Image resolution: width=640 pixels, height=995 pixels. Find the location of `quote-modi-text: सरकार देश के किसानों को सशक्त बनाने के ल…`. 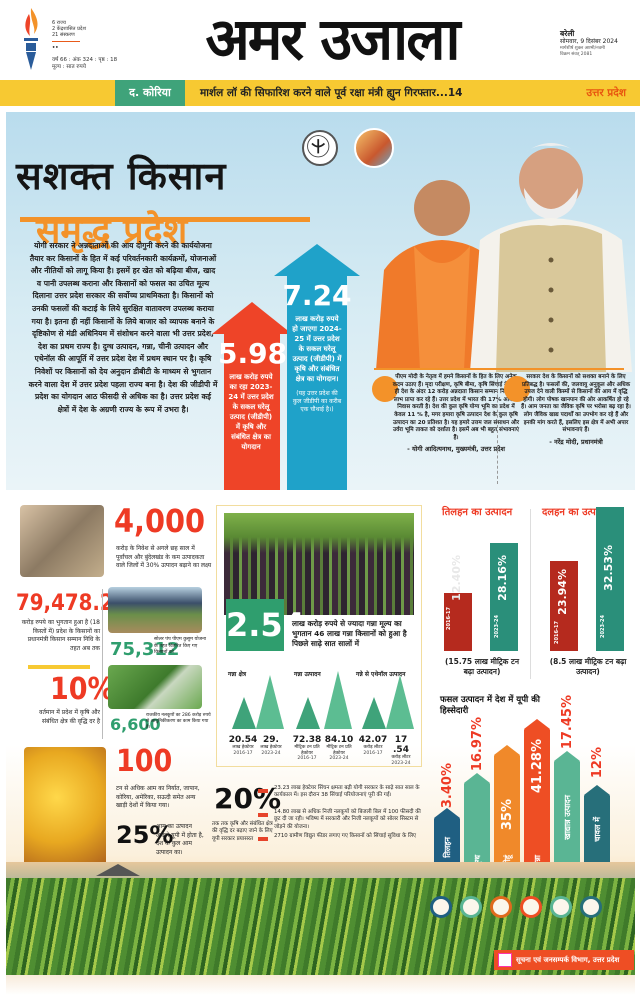

quote-modi-text: सरकार देश के किसानों को सशक्त बनाने के ल… is located at coordinates (576, 404).